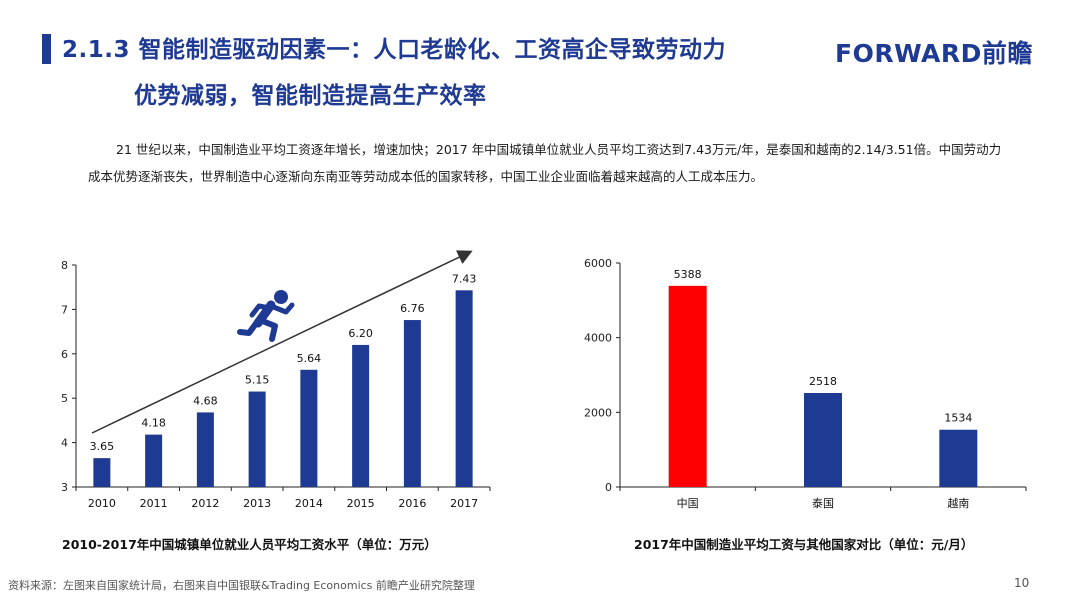 The height and width of the screenshot is (608, 1080). What do you see at coordinates (46, 49) in the screenshot?
I see `title-accent-bar` at bounding box center [46, 49].